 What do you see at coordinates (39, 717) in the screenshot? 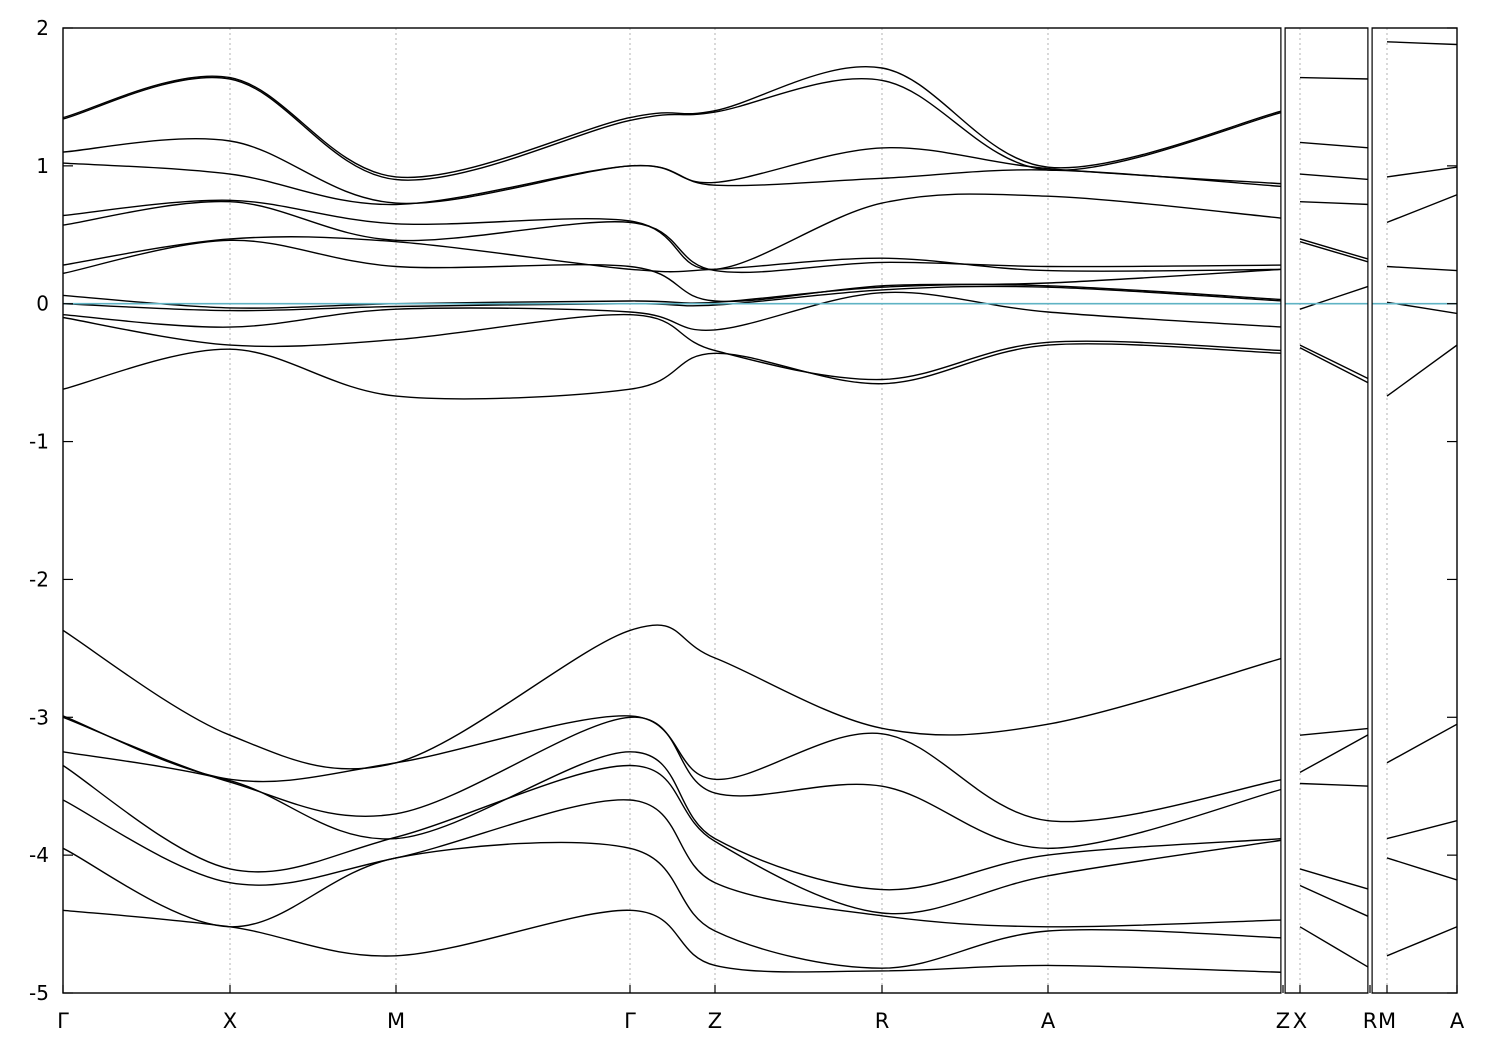
I see `y-tick-label: -3` at bounding box center [39, 717].